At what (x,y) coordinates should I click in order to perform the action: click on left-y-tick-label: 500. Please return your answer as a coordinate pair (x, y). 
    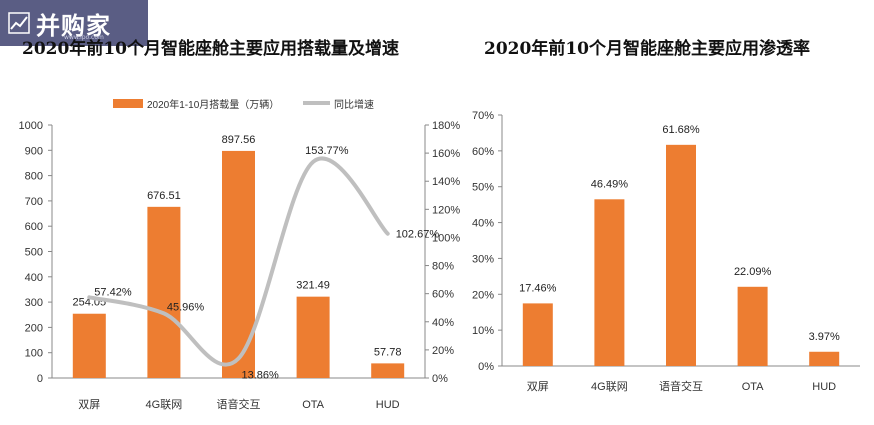
    Looking at the image, I should click on (34, 253).